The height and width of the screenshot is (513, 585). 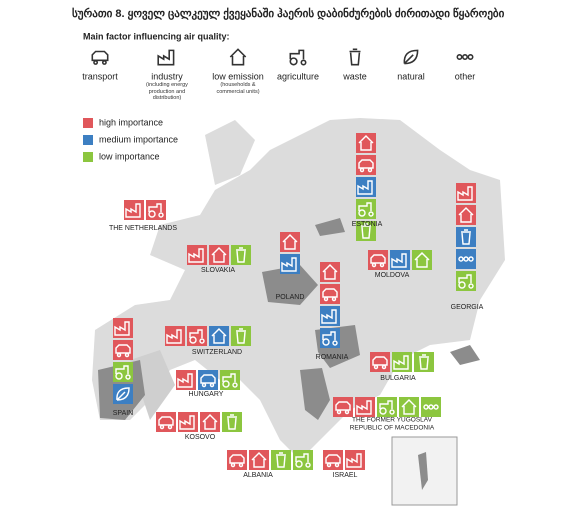 I want to click on country-label: POLAND, so click(x=290, y=297).